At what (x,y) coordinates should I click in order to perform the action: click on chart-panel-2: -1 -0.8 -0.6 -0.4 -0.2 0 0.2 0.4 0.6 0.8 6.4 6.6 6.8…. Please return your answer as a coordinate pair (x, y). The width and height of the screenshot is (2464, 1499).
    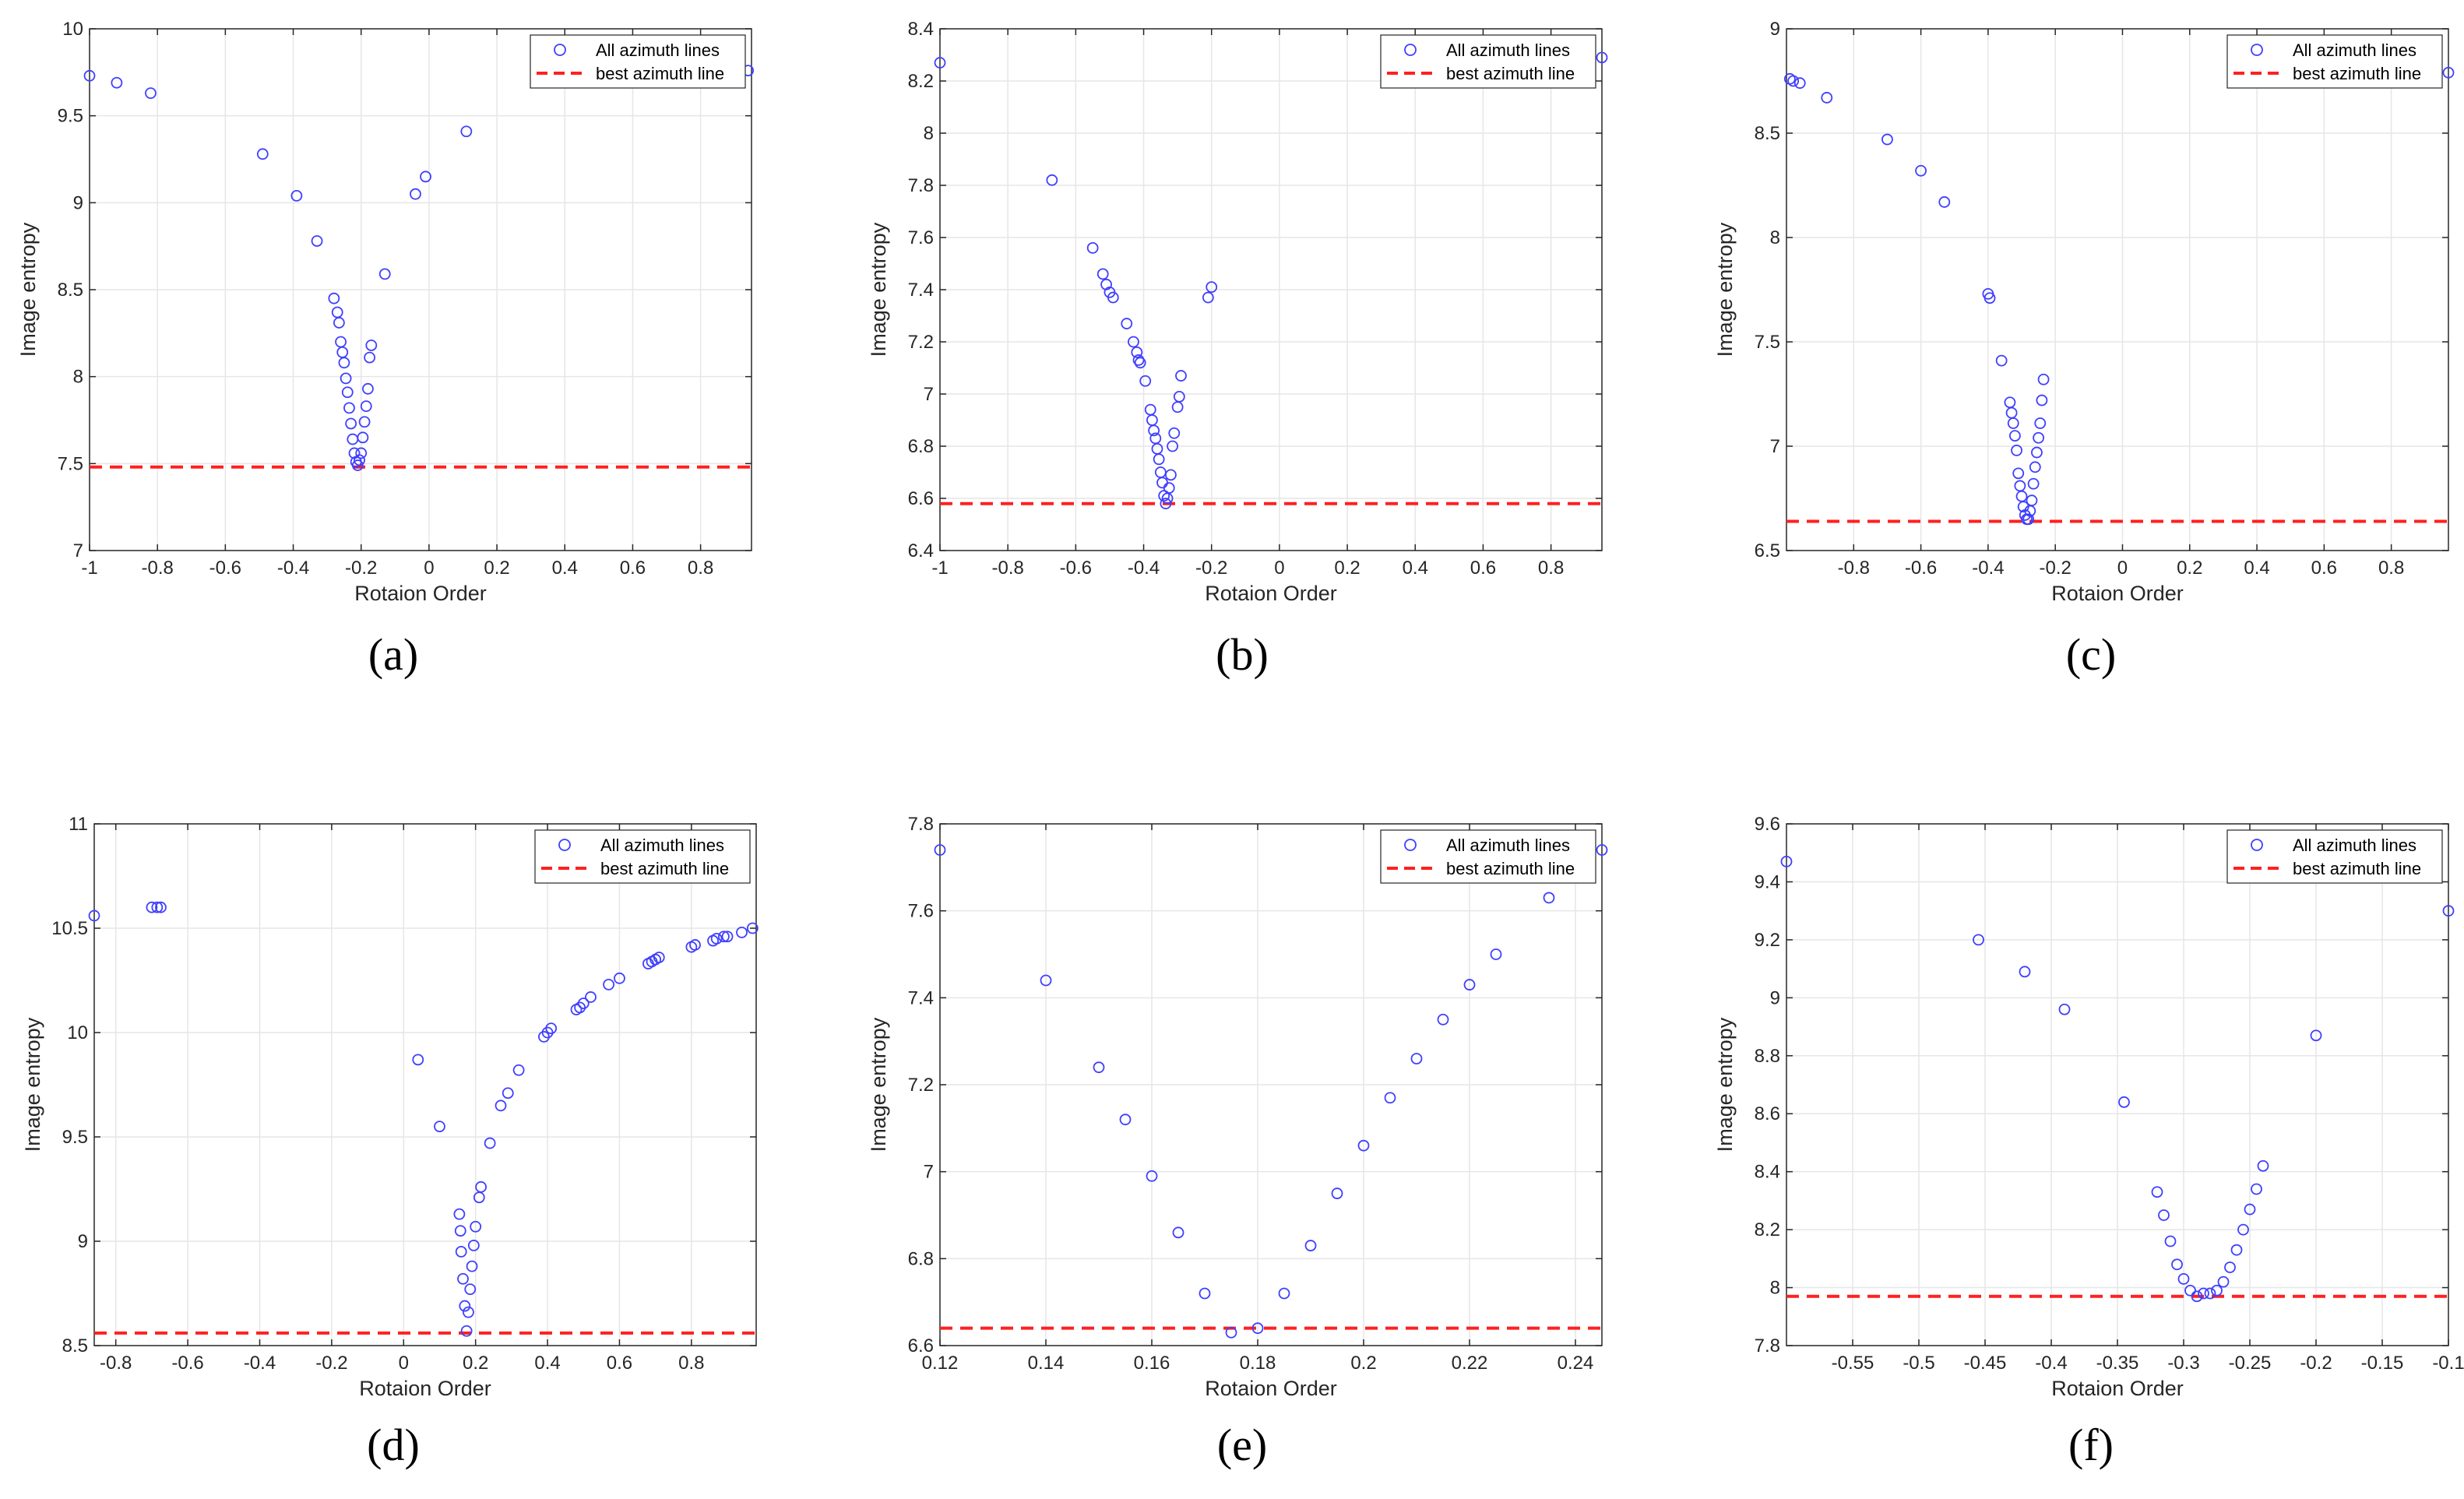
    Looking at the image, I should click on (1237, 312).